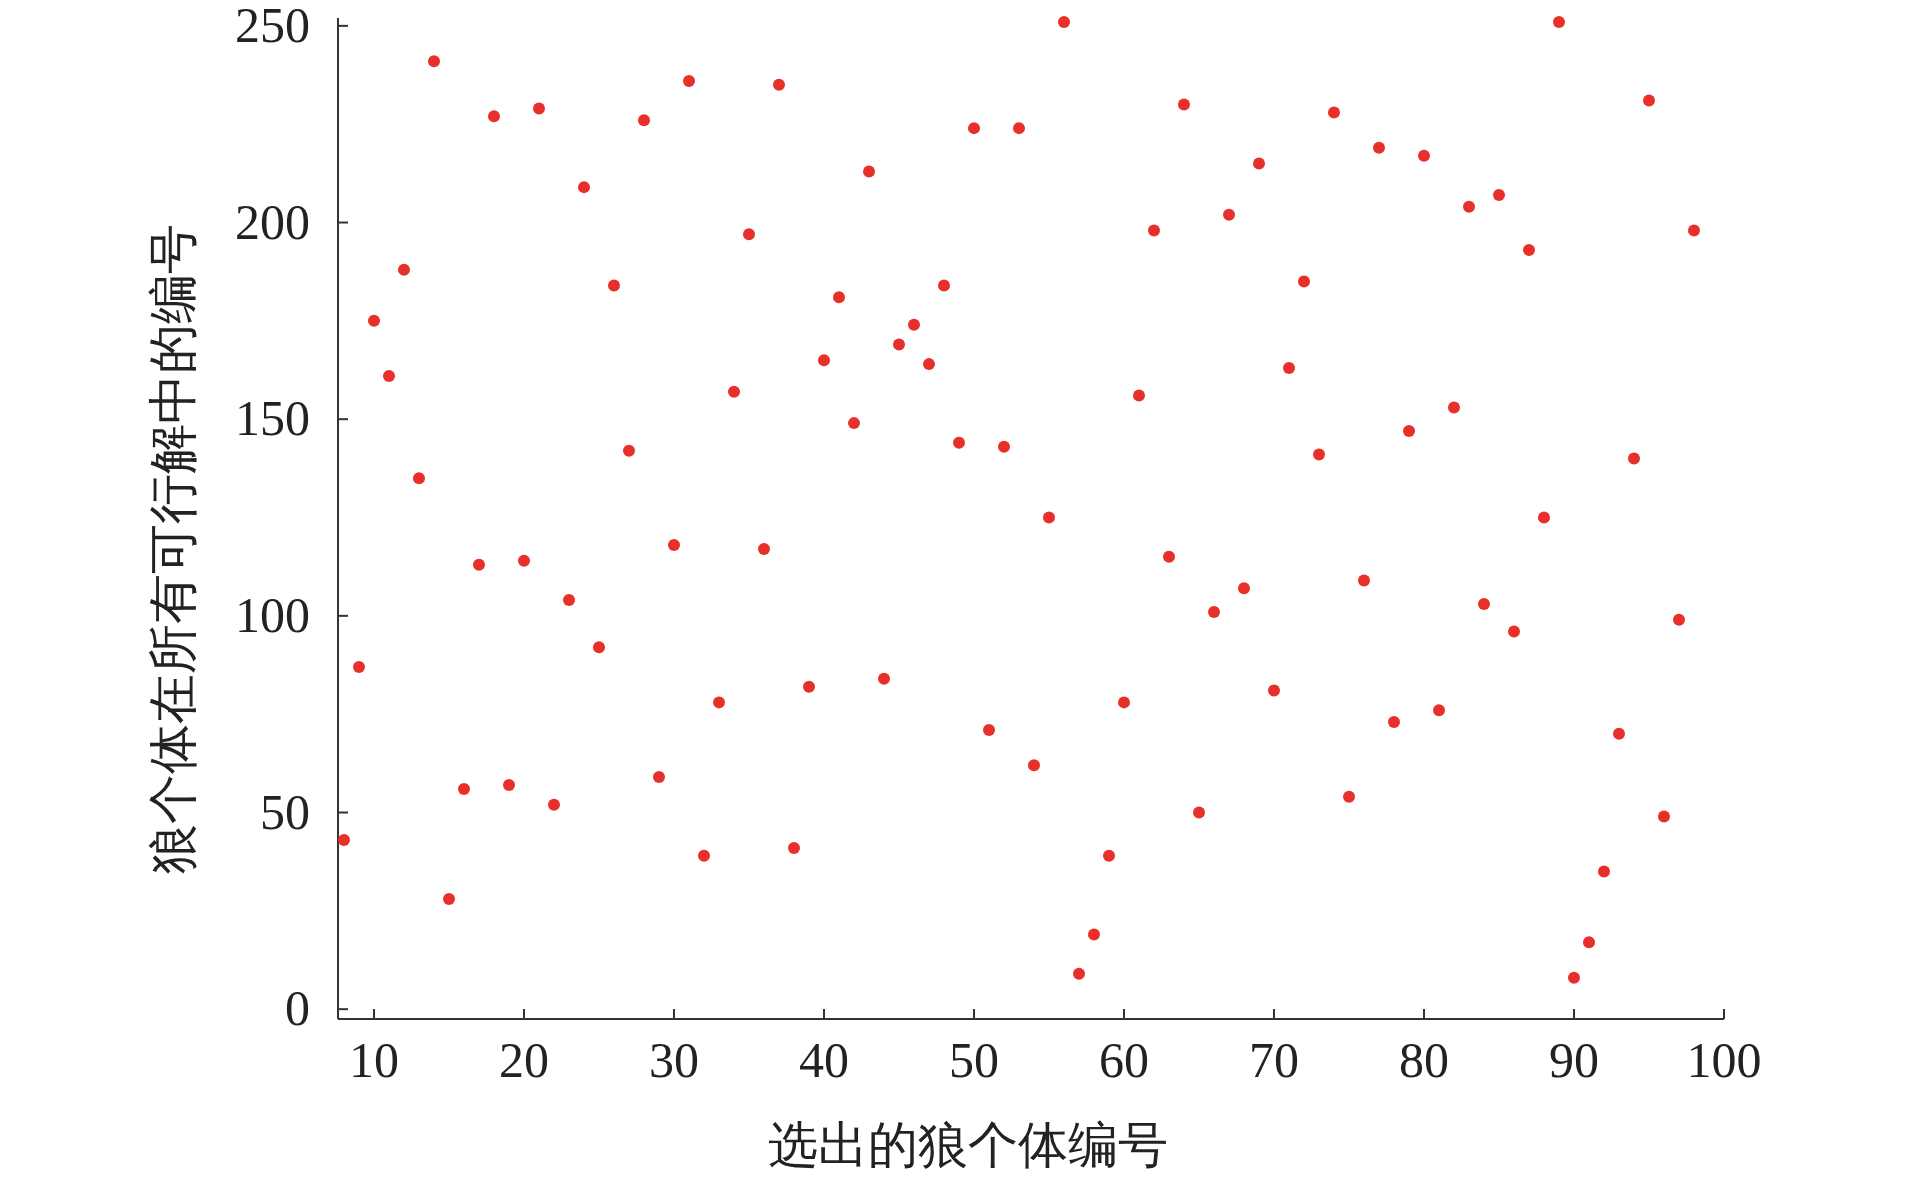  I want to click on x-tick-label: 80, so click(1424, 1060).